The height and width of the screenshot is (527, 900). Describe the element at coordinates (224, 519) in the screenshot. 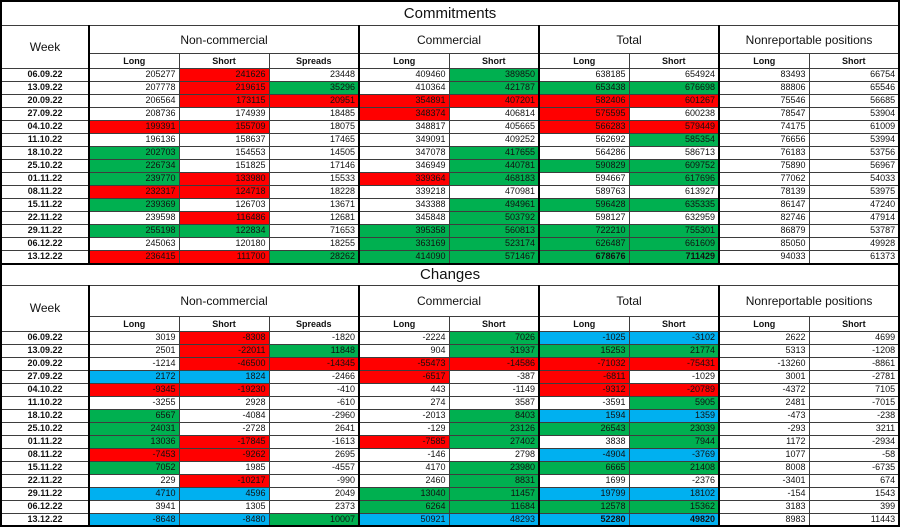

I see `value-cell: -8480` at that location.